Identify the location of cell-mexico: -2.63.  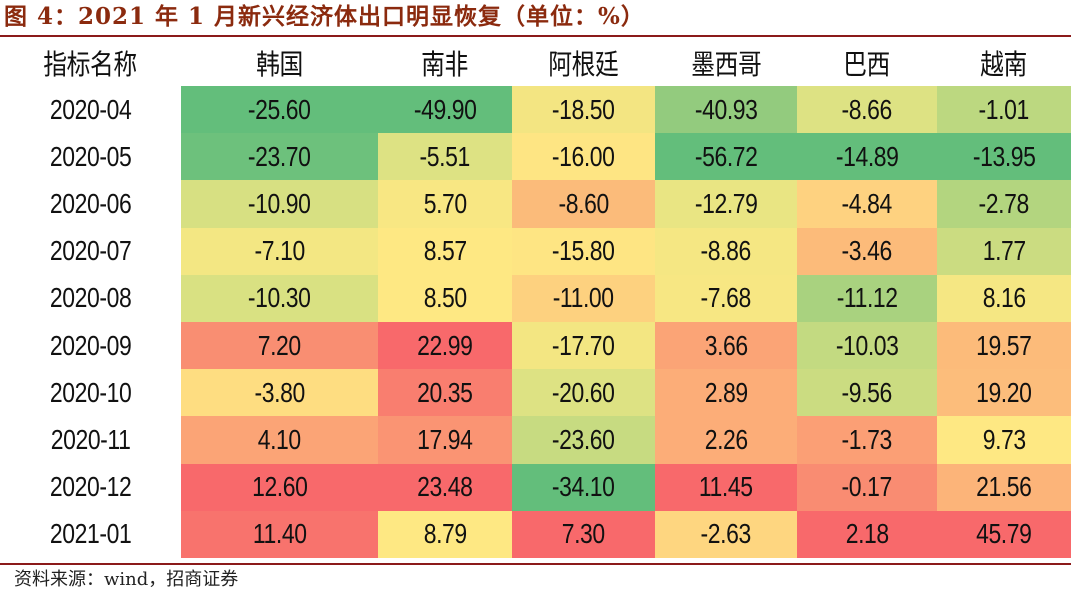
(726, 534).